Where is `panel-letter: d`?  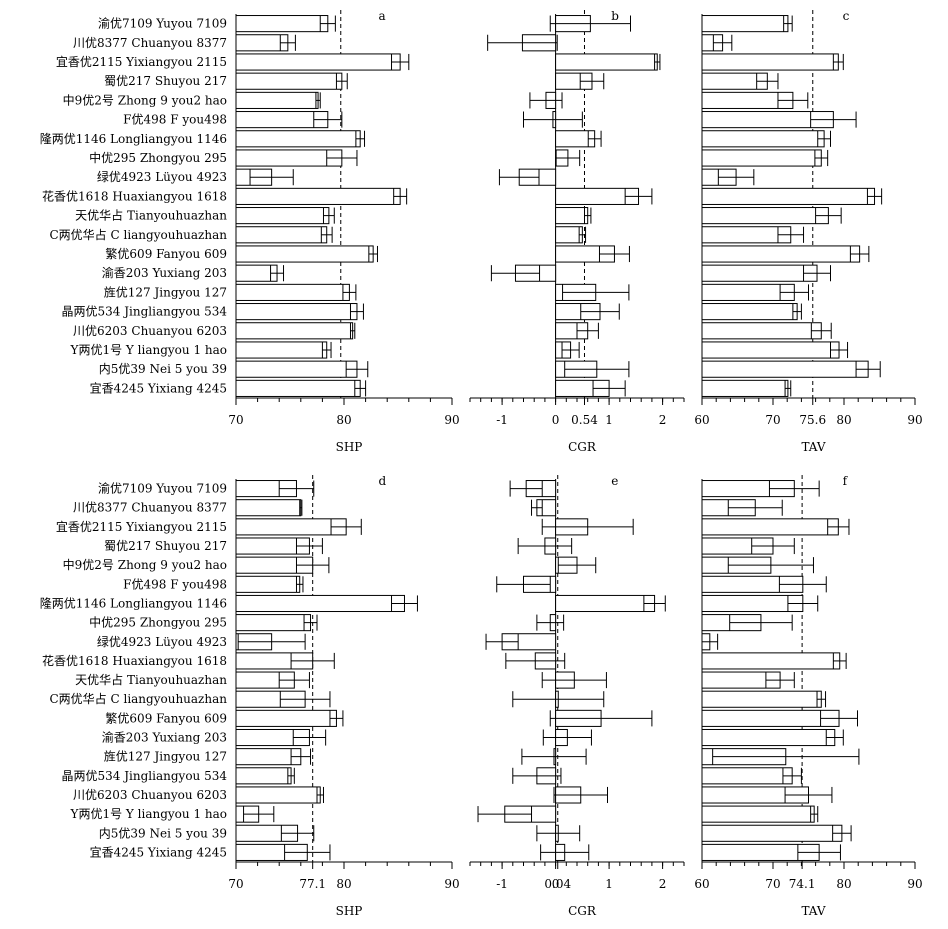
panel-letter: d is located at coordinates (383, 481).